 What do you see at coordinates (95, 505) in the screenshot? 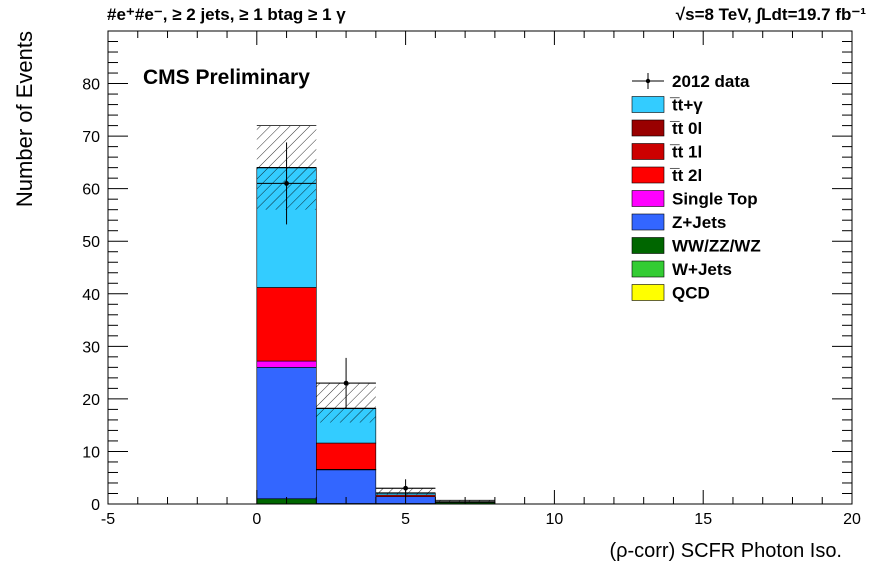
I see `y-tick-label: 0` at bounding box center [95, 505].